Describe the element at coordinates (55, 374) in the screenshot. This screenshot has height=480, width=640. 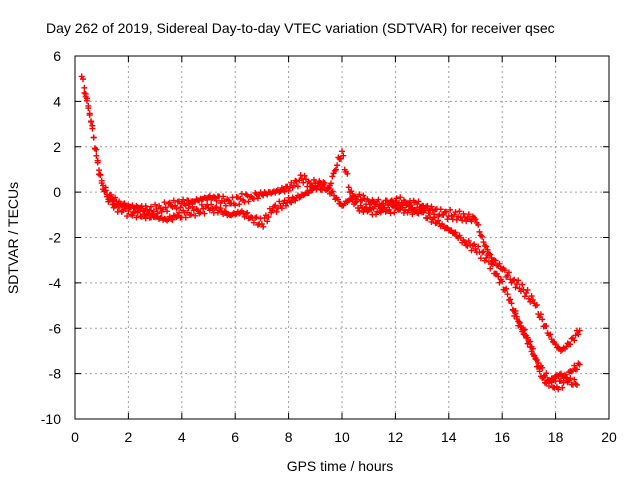
I see `y-tick-label: -8` at that location.